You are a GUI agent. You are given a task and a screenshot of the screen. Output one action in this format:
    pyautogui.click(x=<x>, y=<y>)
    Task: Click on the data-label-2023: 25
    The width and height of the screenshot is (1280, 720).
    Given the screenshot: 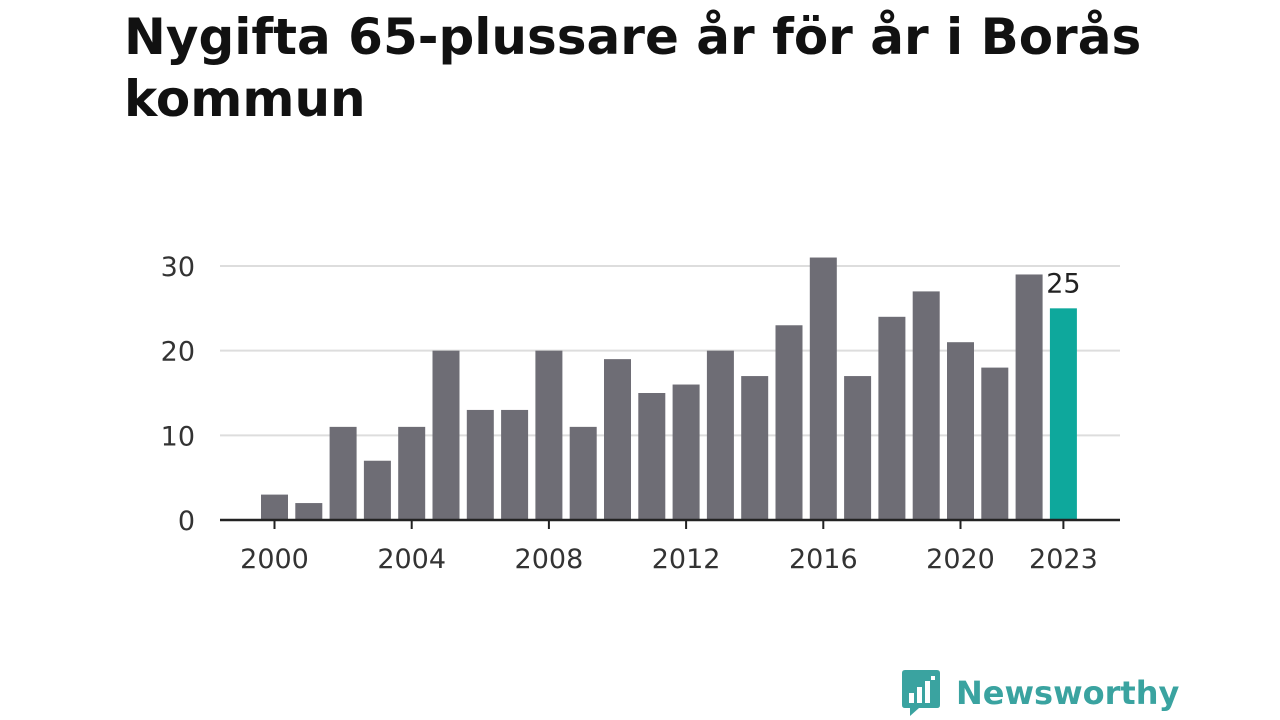 What is the action you would take?
    pyautogui.click(x=1063, y=283)
    